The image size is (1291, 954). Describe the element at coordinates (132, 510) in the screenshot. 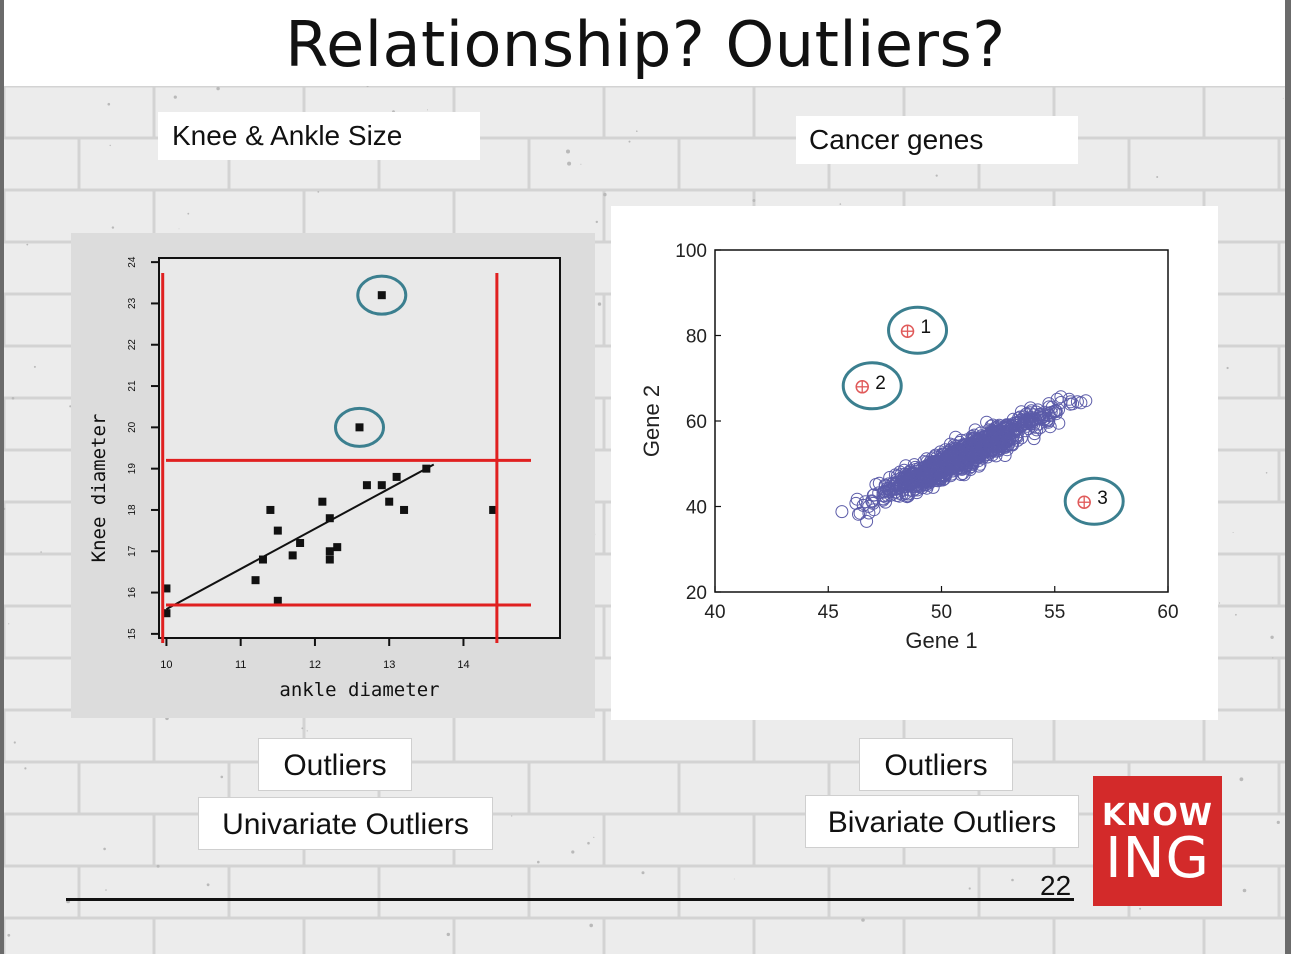

I see `y-tick-label: 18` at that location.